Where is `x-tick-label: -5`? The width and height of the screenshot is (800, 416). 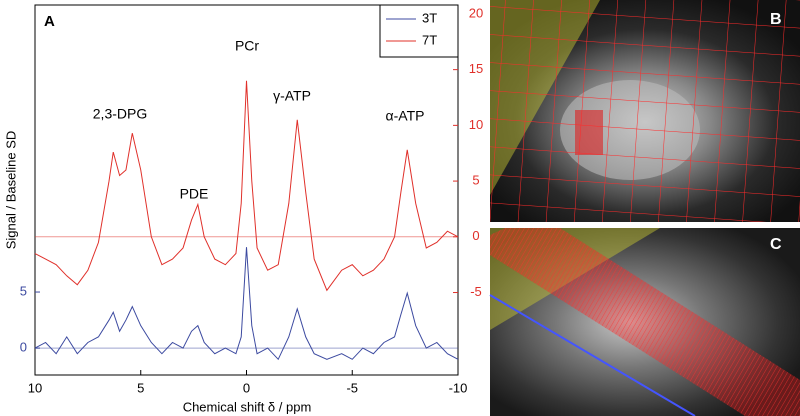 x-tick-label: -5 is located at coordinates (352, 387).